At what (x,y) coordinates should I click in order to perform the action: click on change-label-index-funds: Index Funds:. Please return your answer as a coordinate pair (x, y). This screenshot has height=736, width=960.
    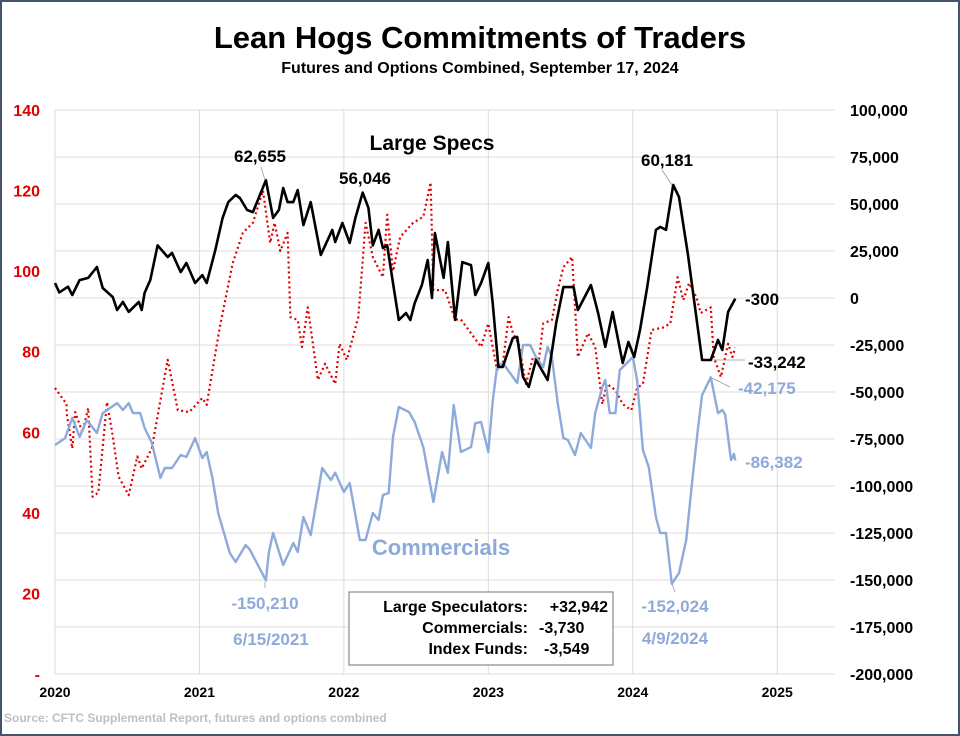
    Looking at the image, I should click on (478, 649).